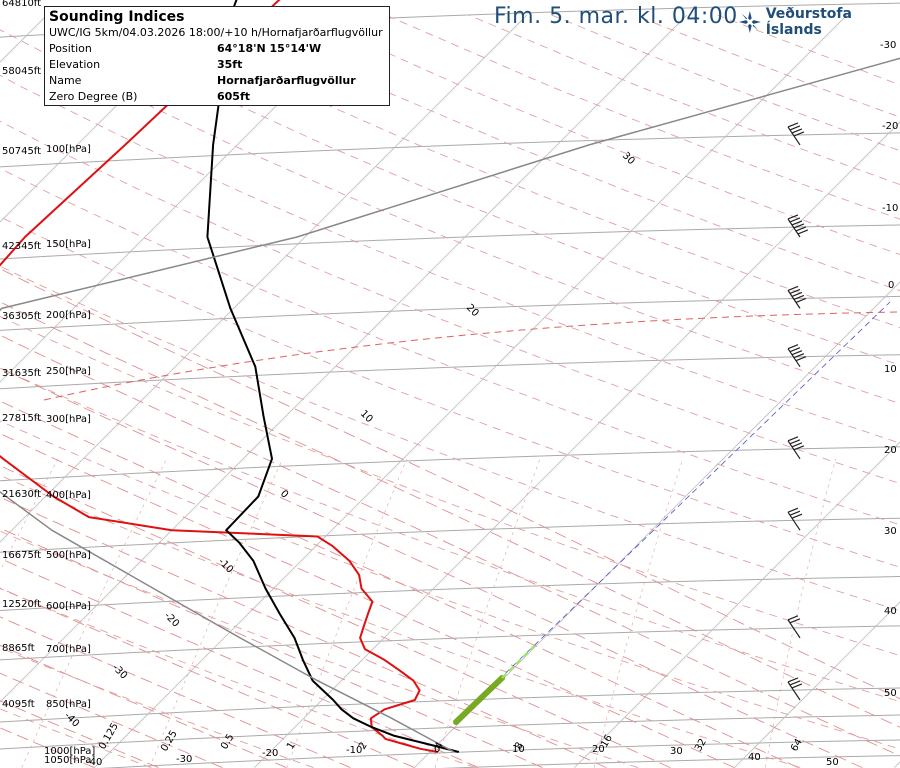 This screenshot has height=768, width=900. What do you see at coordinates (76, 738) in the screenshot?
I see `dry-adiabat-line` at bounding box center [76, 738].